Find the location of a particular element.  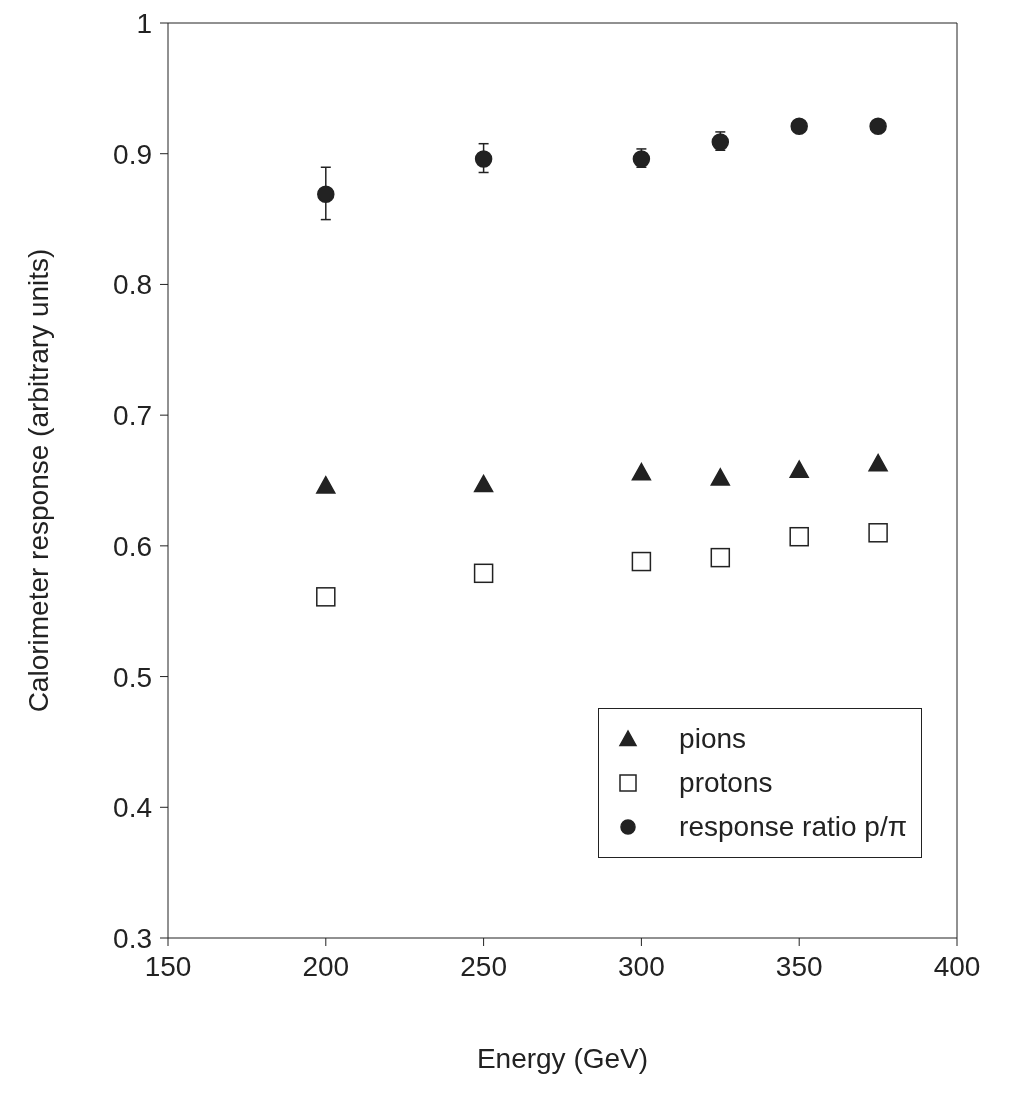

x-axis-title: Energy (GeV) is located at coordinates (562, 1058).